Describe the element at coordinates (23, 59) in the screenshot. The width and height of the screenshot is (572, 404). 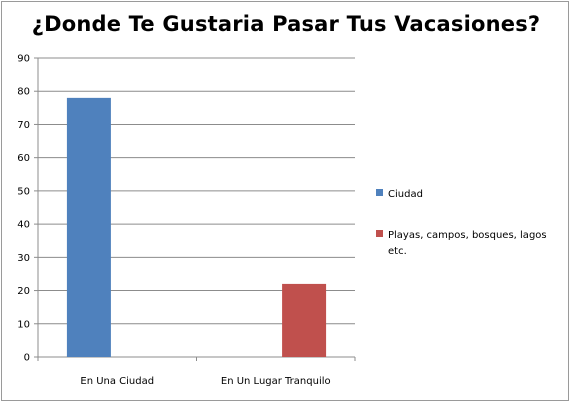
I see `y-tick-label-90: 90` at that location.